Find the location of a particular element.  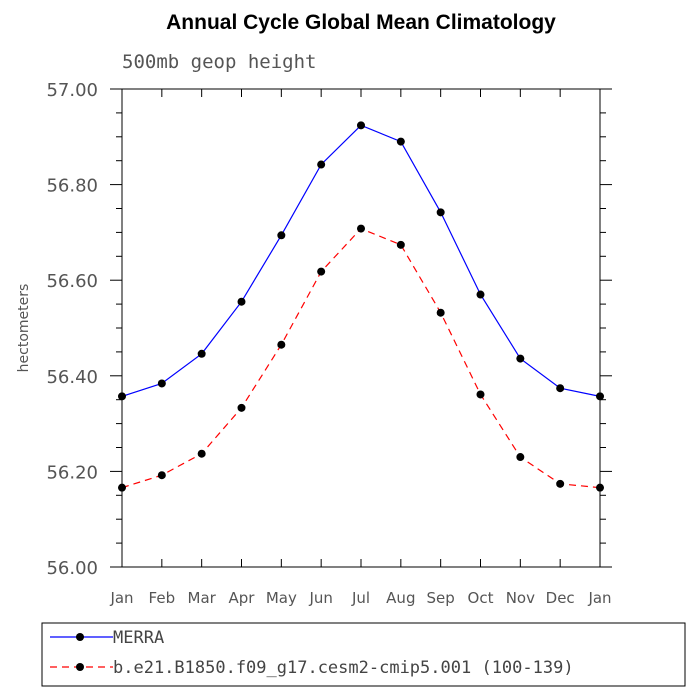

x-tick-label: Sep is located at coordinates (441, 598).